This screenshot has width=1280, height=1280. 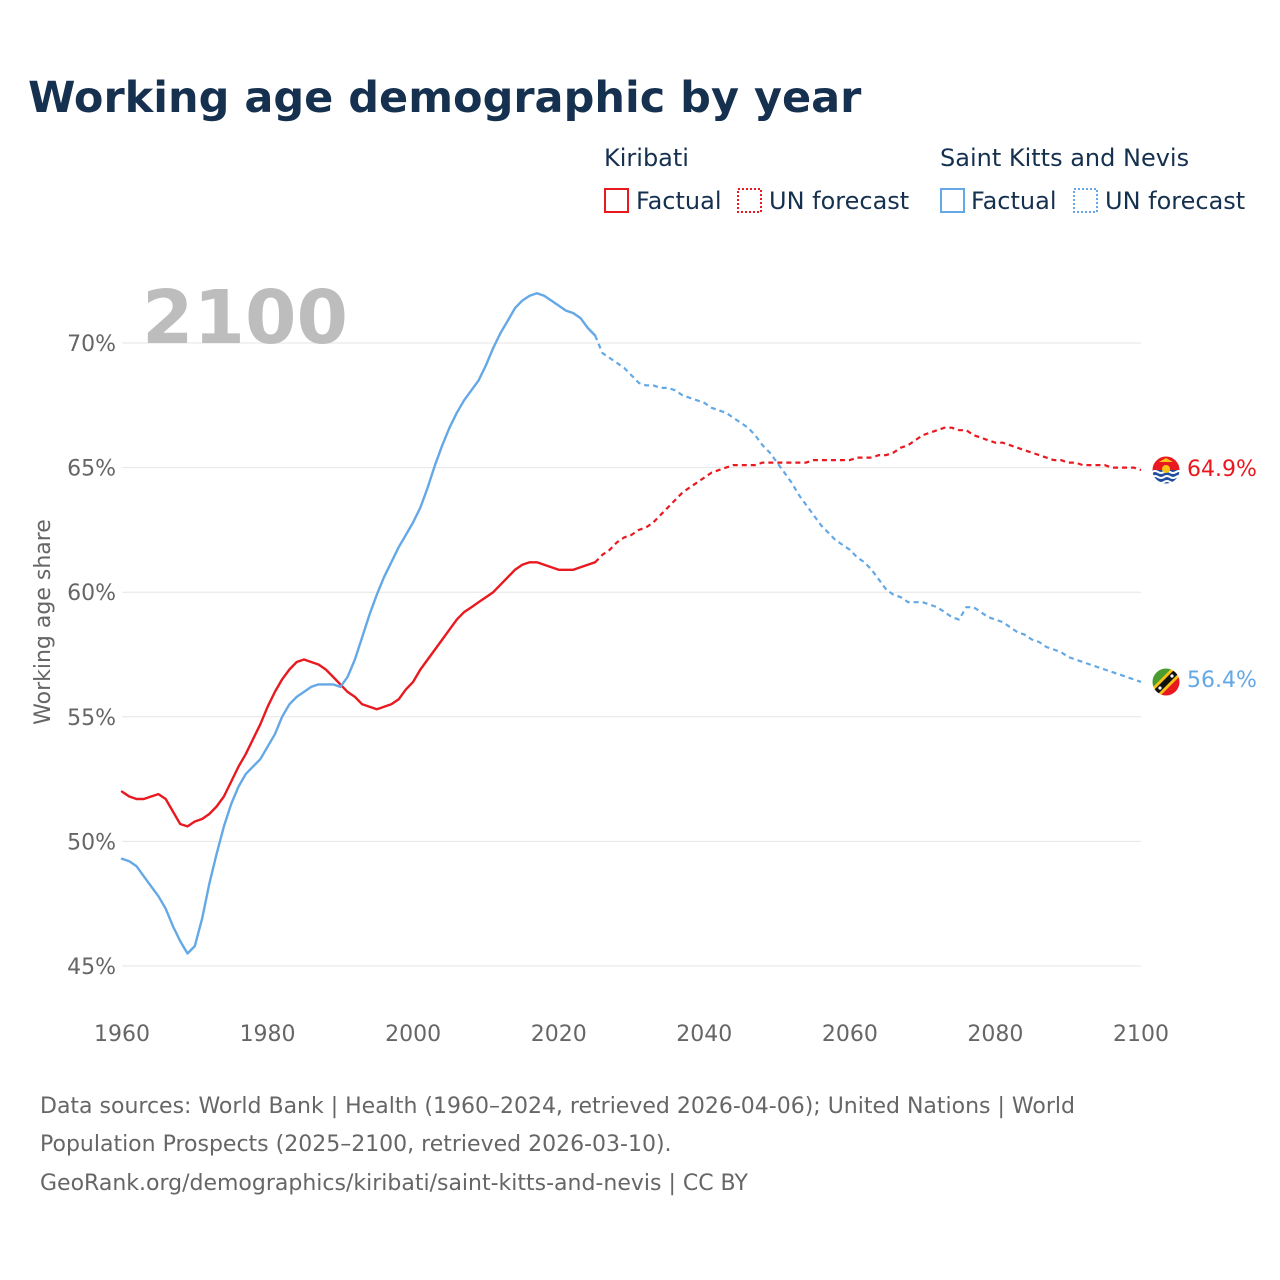 I want to click on x-tick-label: 2060, so click(x=850, y=1034).